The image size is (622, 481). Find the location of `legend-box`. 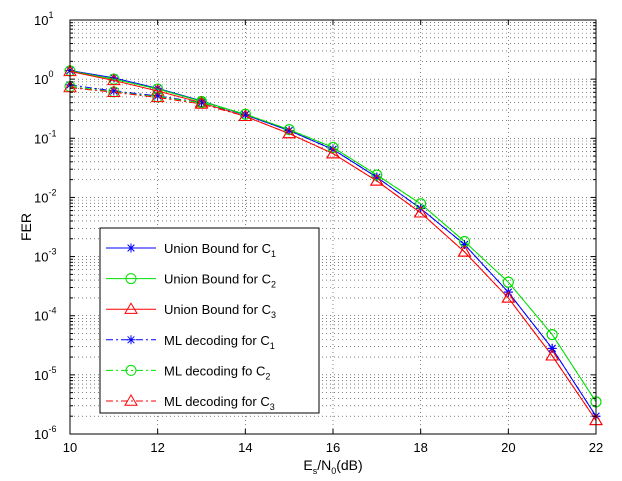

legend-box is located at coordinates (209, 320).